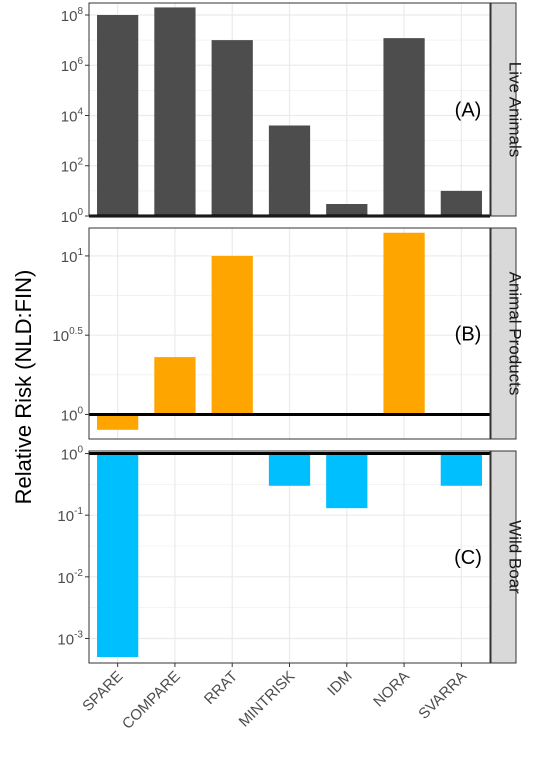  What do you see at coordinates (72, 115) in the screenshot?
I see `y-tick-label: 10⁴` at bounding box center [72, 115].